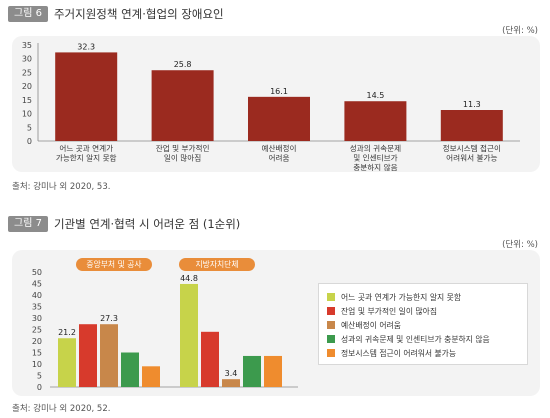 This screenshot has height=418, width=550. Describe the element at coordinates (28, 14) in the screenshot. I see `figure6-tag: 그림 6` at that location.